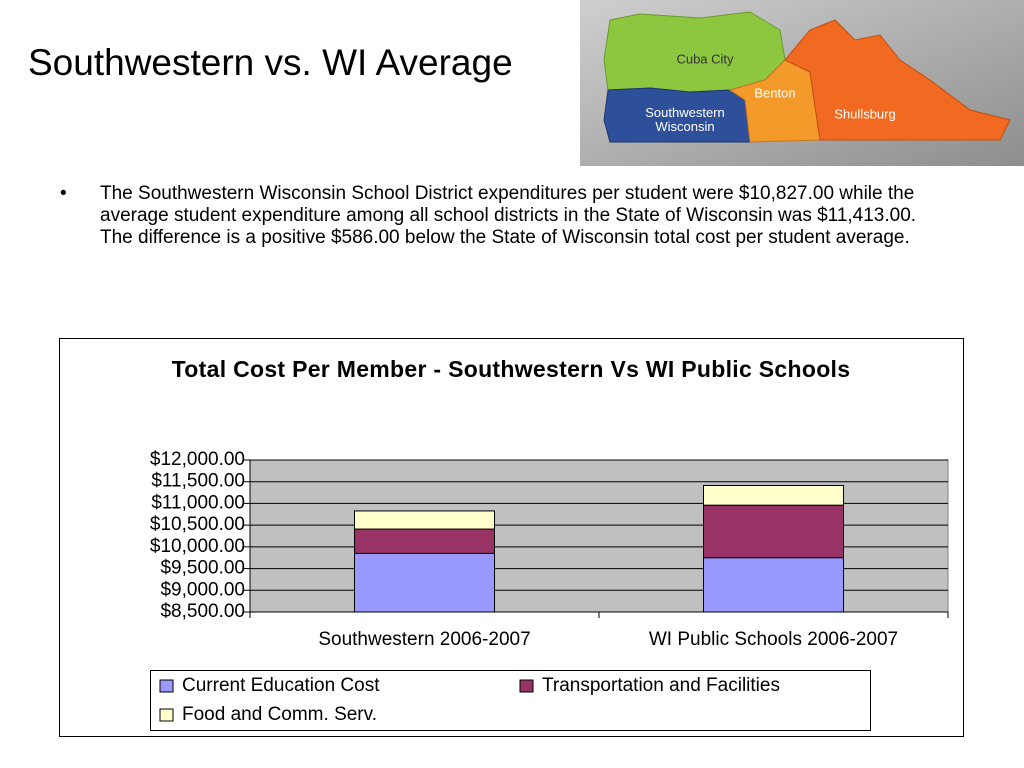 The width and height of the screenshot is (1024, 768). Describe the element at coordinates (774, 92) in the screenshot. I see `map-label: Benton` at that location.